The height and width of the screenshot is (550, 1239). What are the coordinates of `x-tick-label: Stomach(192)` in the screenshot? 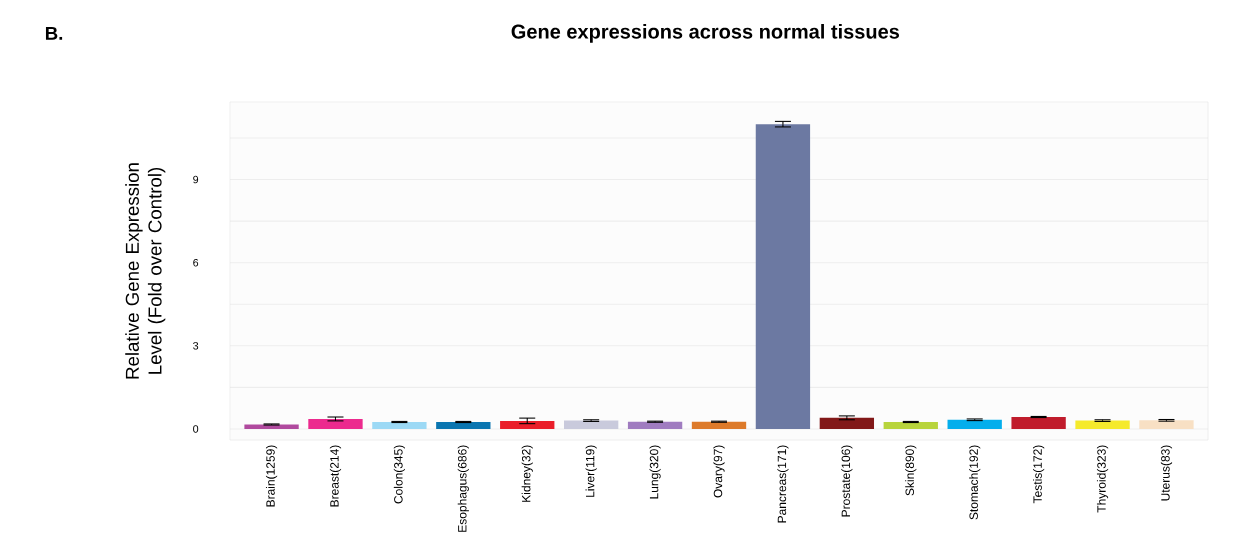 It's located at (975, 482).